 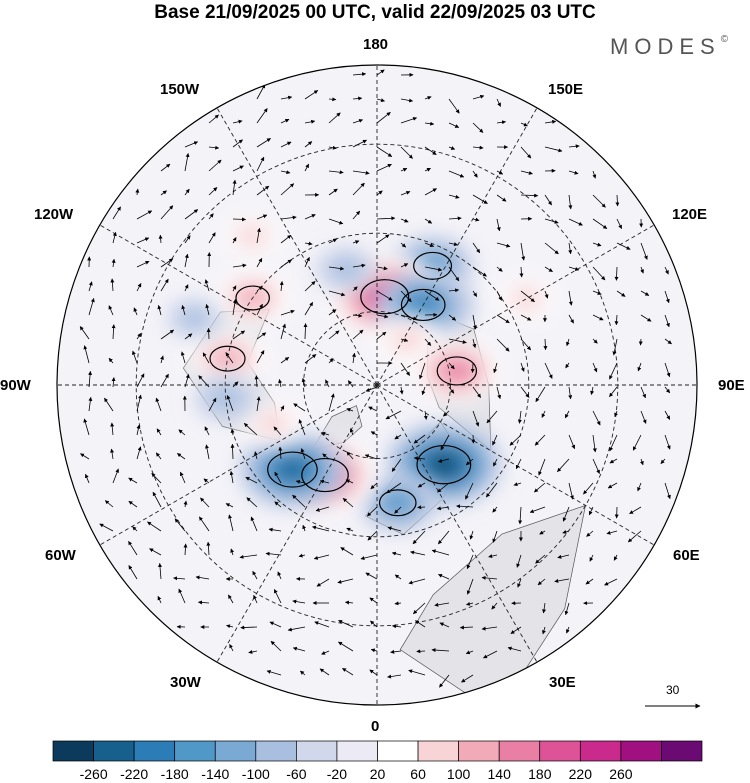 I want to click on colorbar-tick-label: 20, so click(x=377, y=774).